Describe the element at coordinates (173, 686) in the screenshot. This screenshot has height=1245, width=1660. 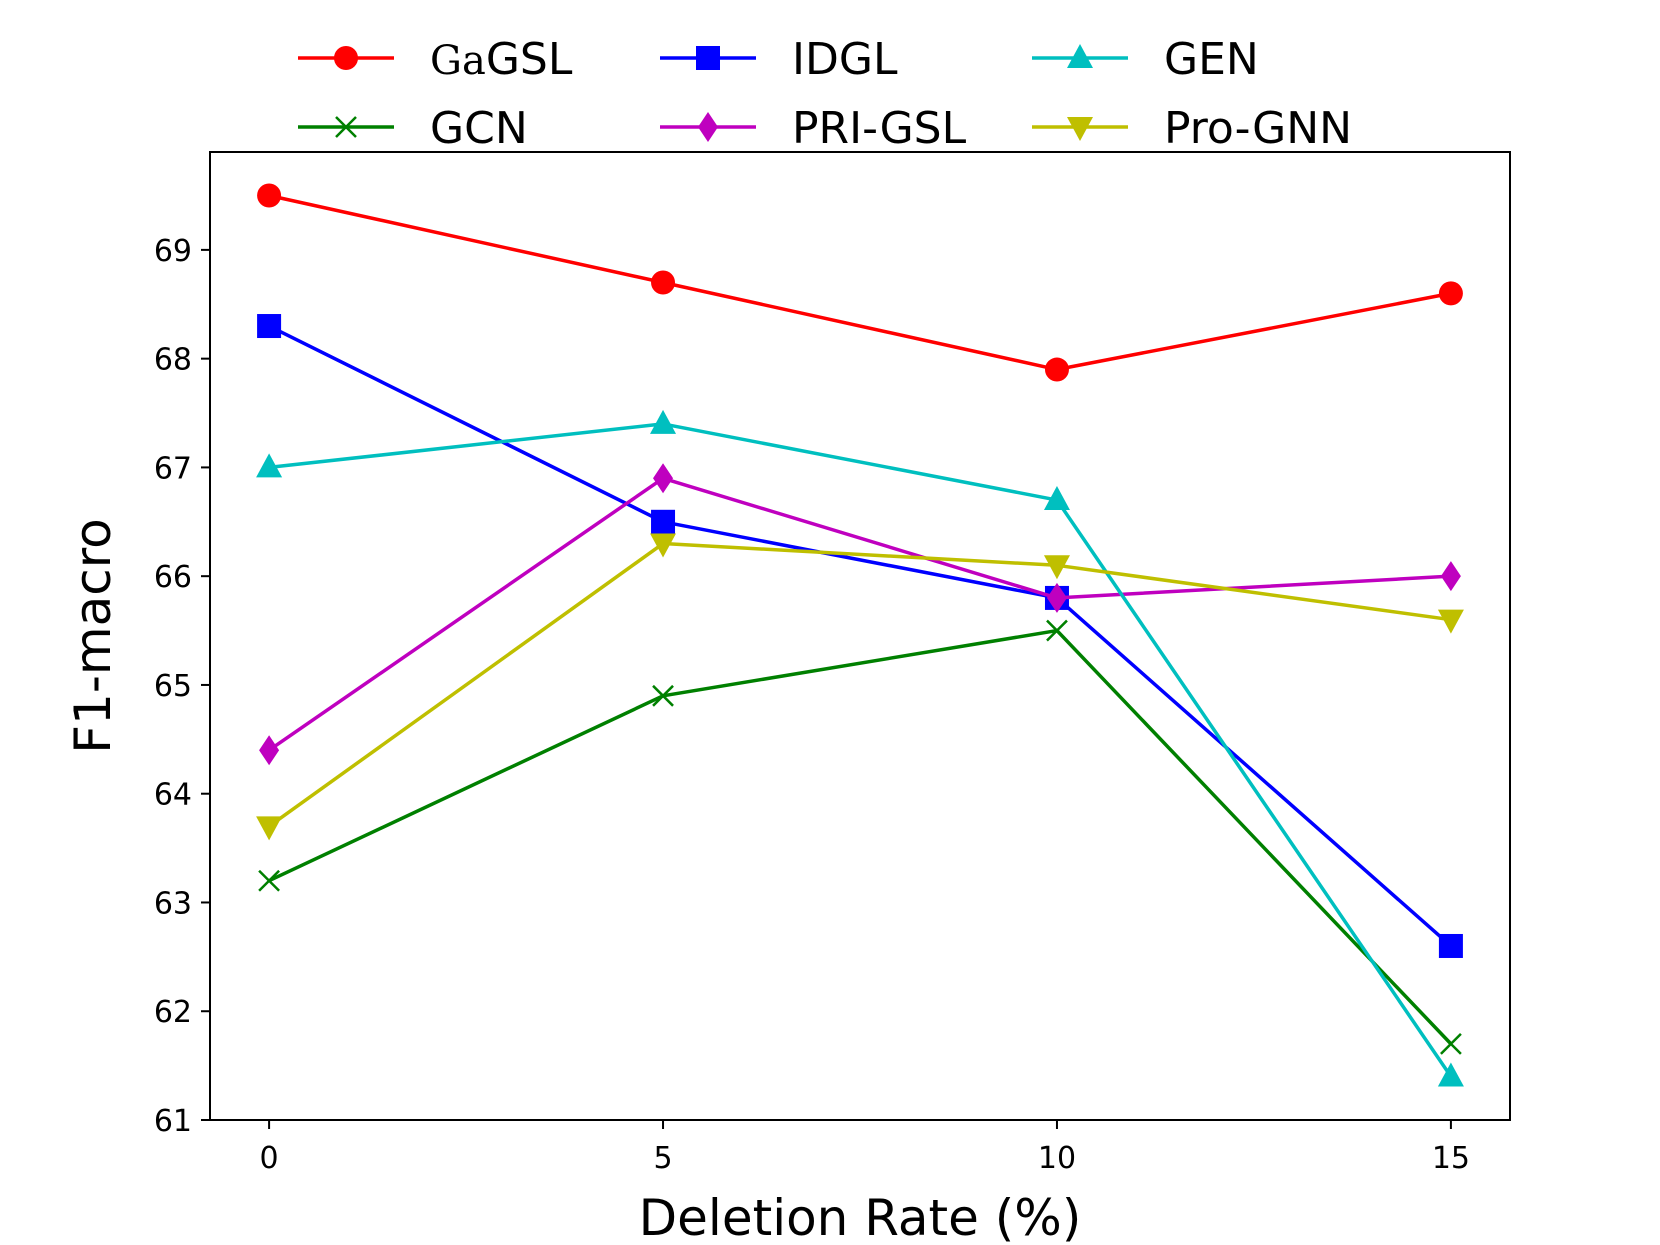
I see `y-tick-label: 65` at that location.